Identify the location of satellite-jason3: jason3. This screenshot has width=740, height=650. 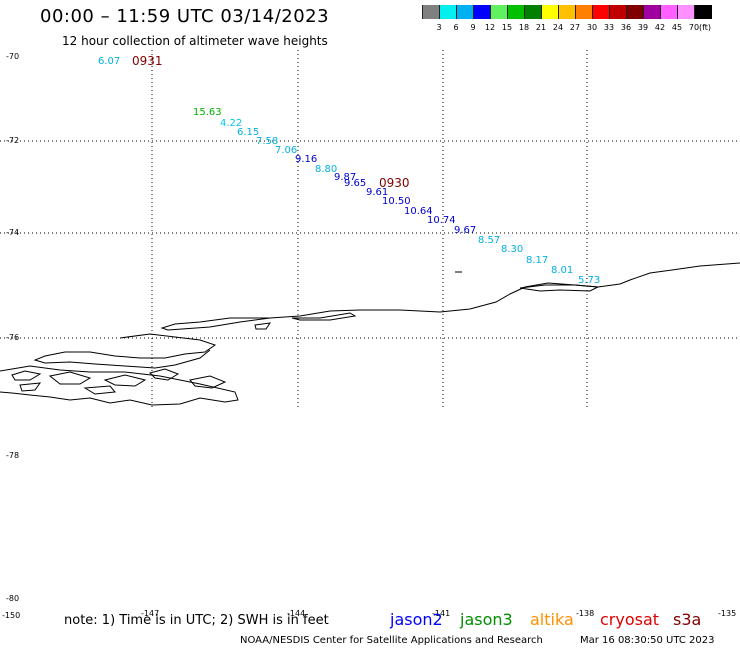
(486, 619).